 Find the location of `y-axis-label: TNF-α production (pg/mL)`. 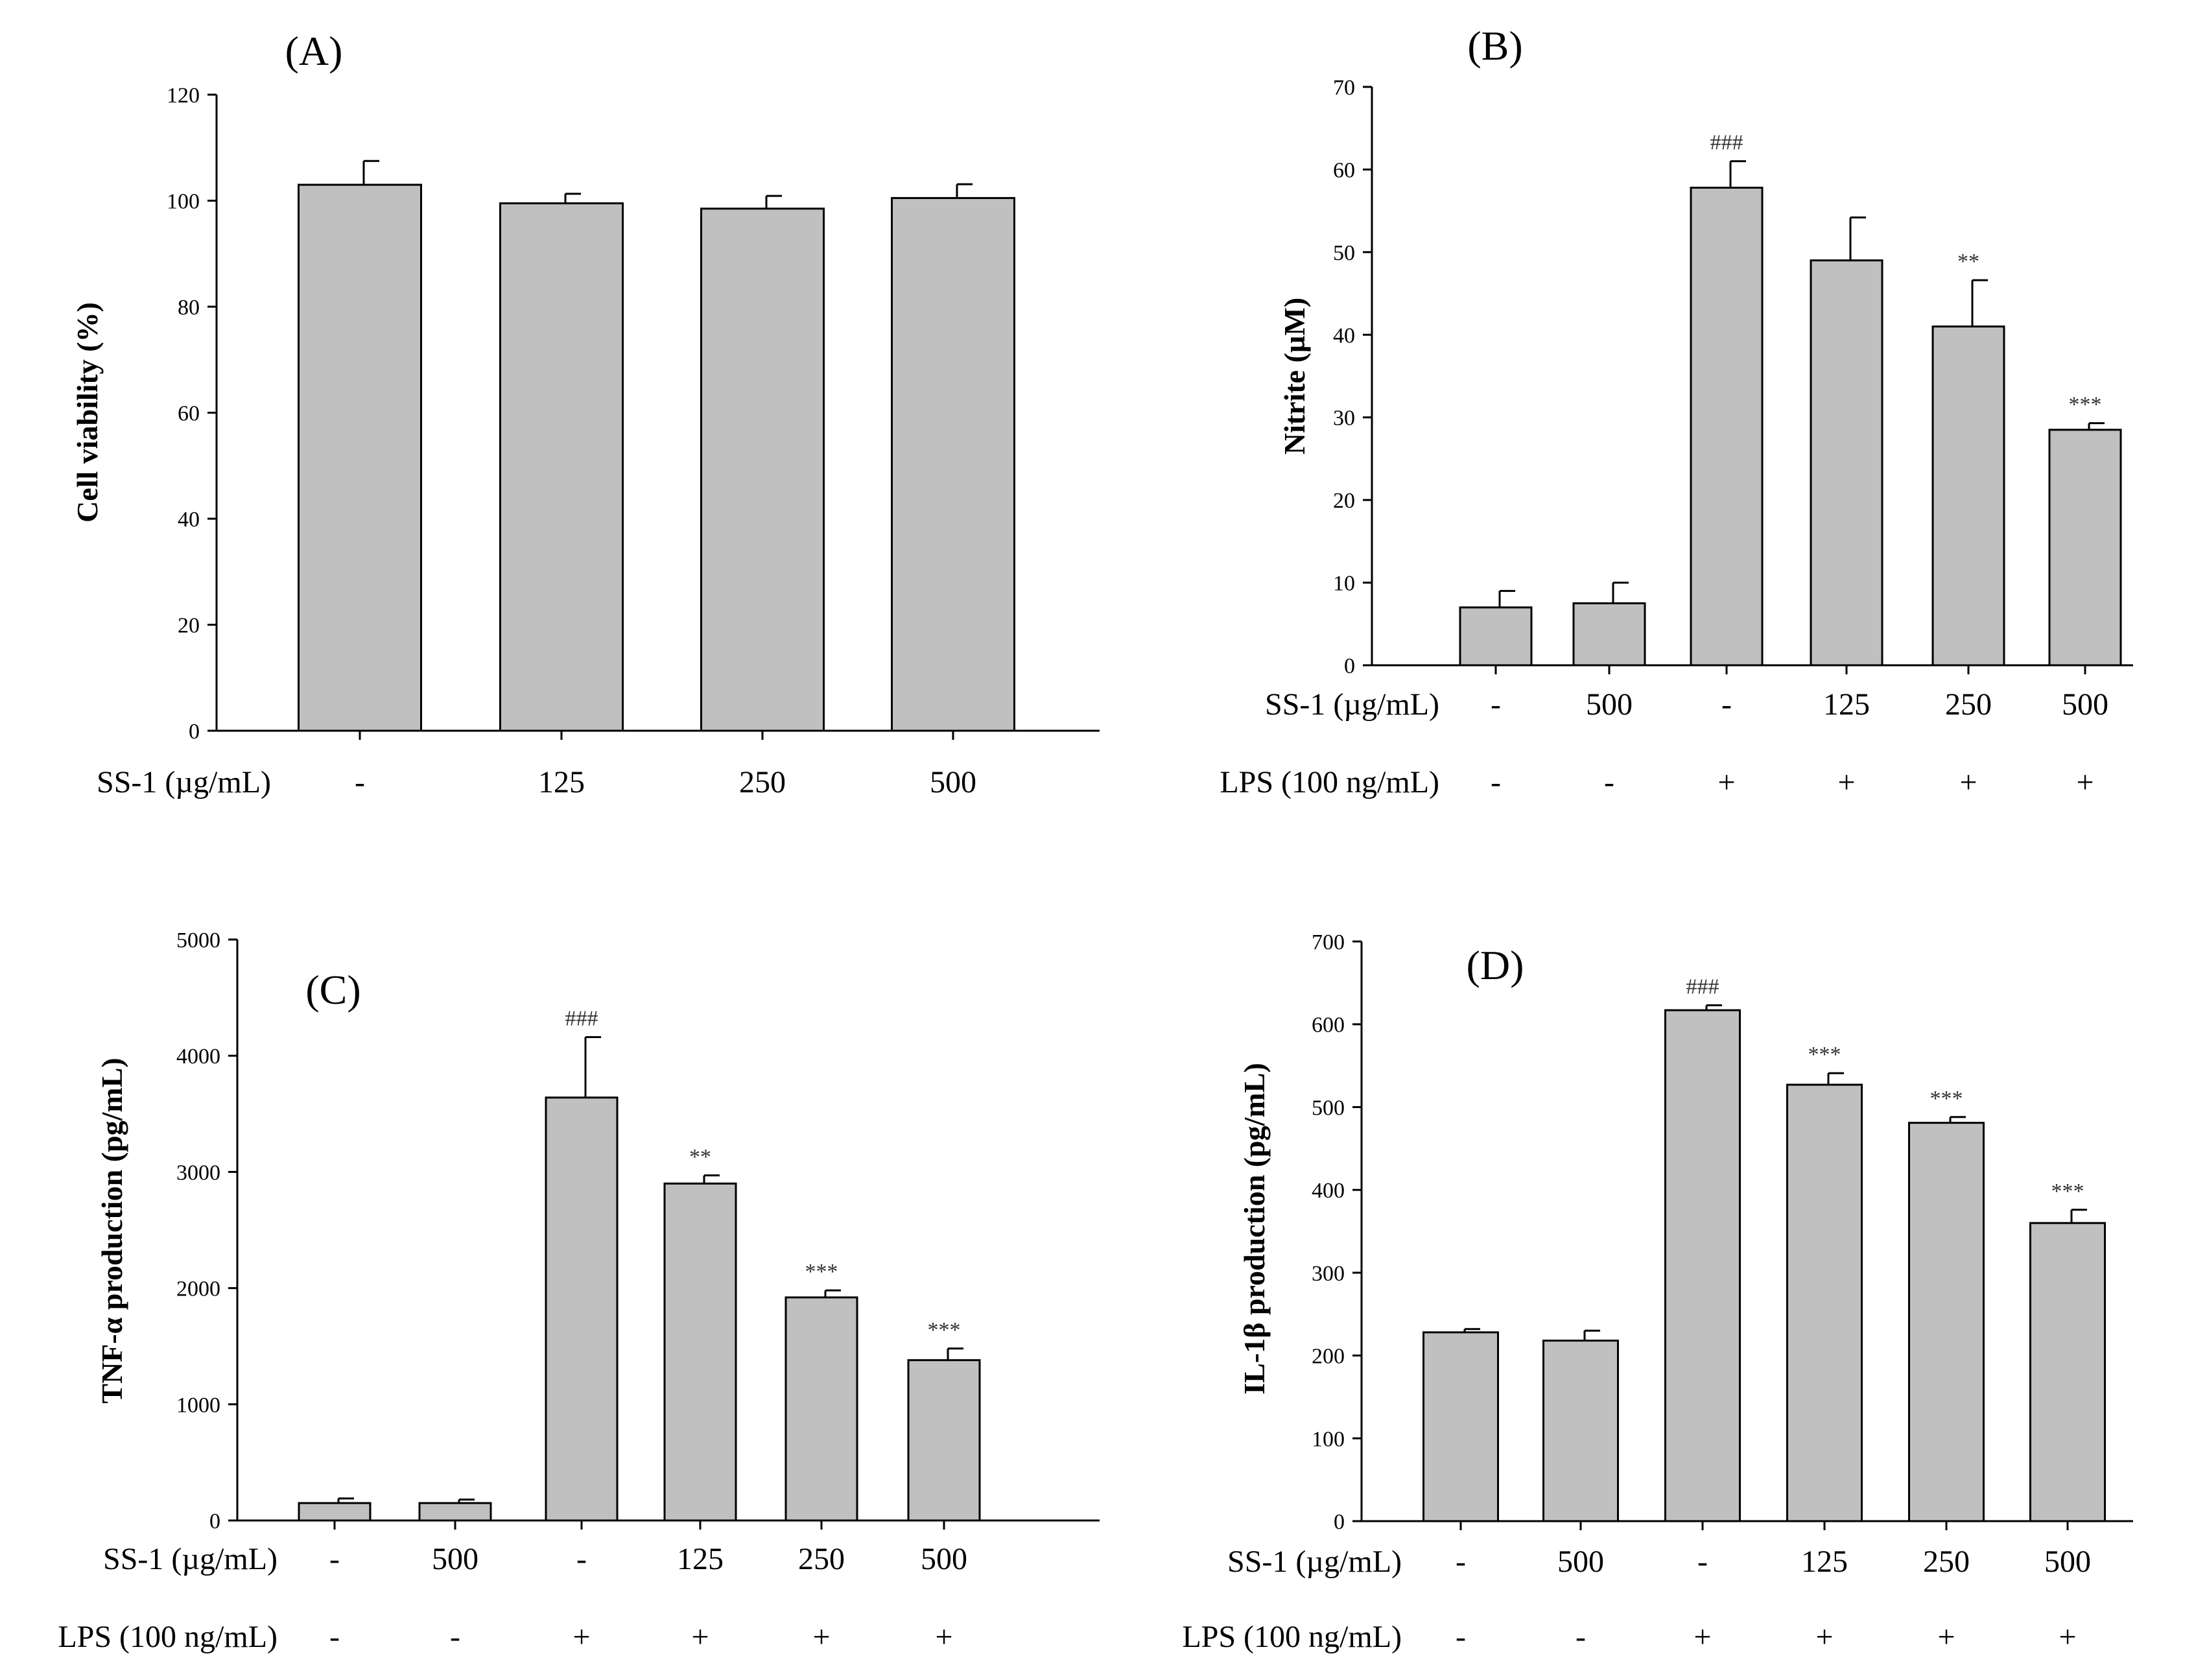

y-axis-label: TNF-α production (pg/mL) is located at coordinates (112, 1230).